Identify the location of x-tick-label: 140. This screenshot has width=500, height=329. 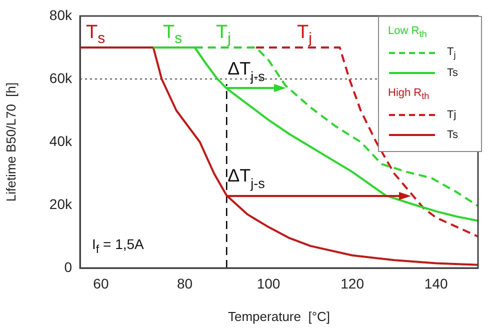
(436, 283).